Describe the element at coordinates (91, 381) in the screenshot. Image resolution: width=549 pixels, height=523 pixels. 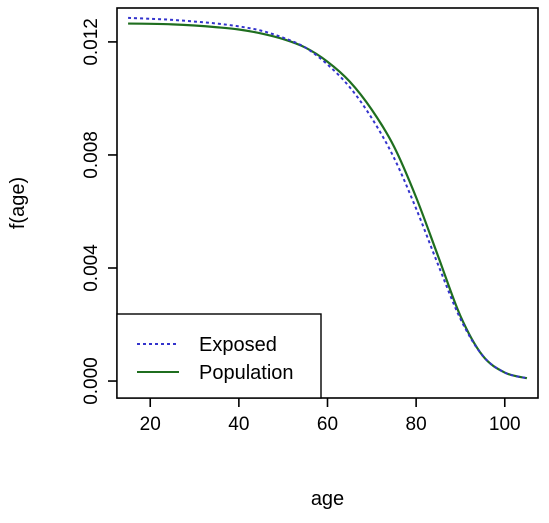
I see `y-tick-label: 0.000` at that location.